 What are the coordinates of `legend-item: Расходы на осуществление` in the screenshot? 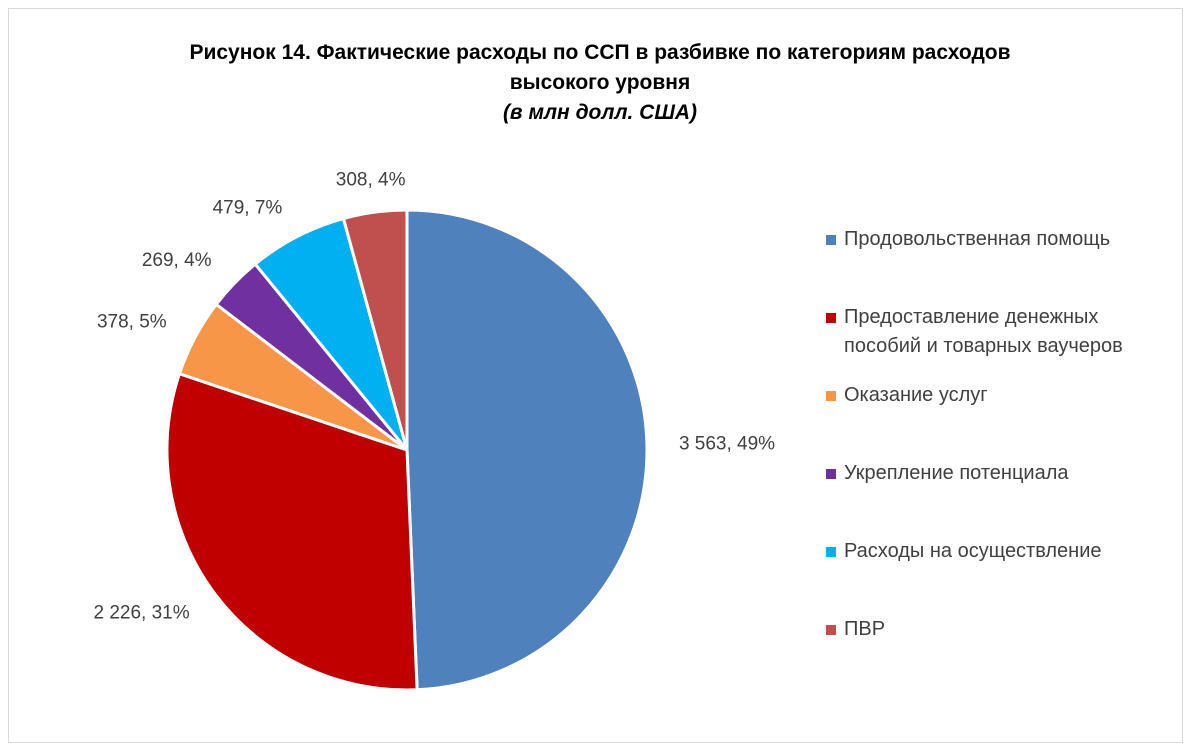 It's located at (996, 551).